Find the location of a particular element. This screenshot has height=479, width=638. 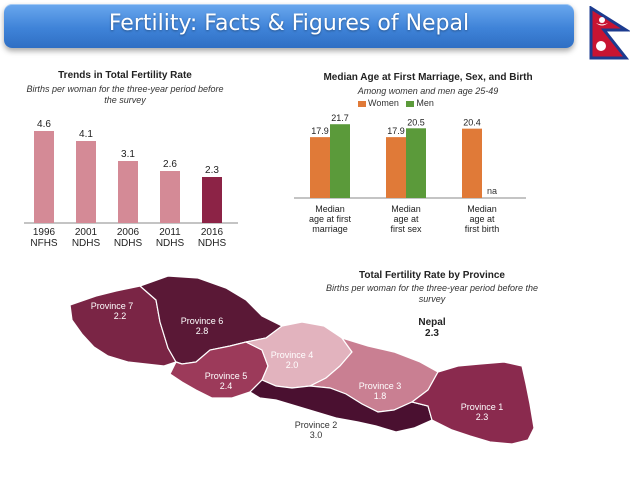

province-1-value: 2.3 is located at coordinates (482, 417).